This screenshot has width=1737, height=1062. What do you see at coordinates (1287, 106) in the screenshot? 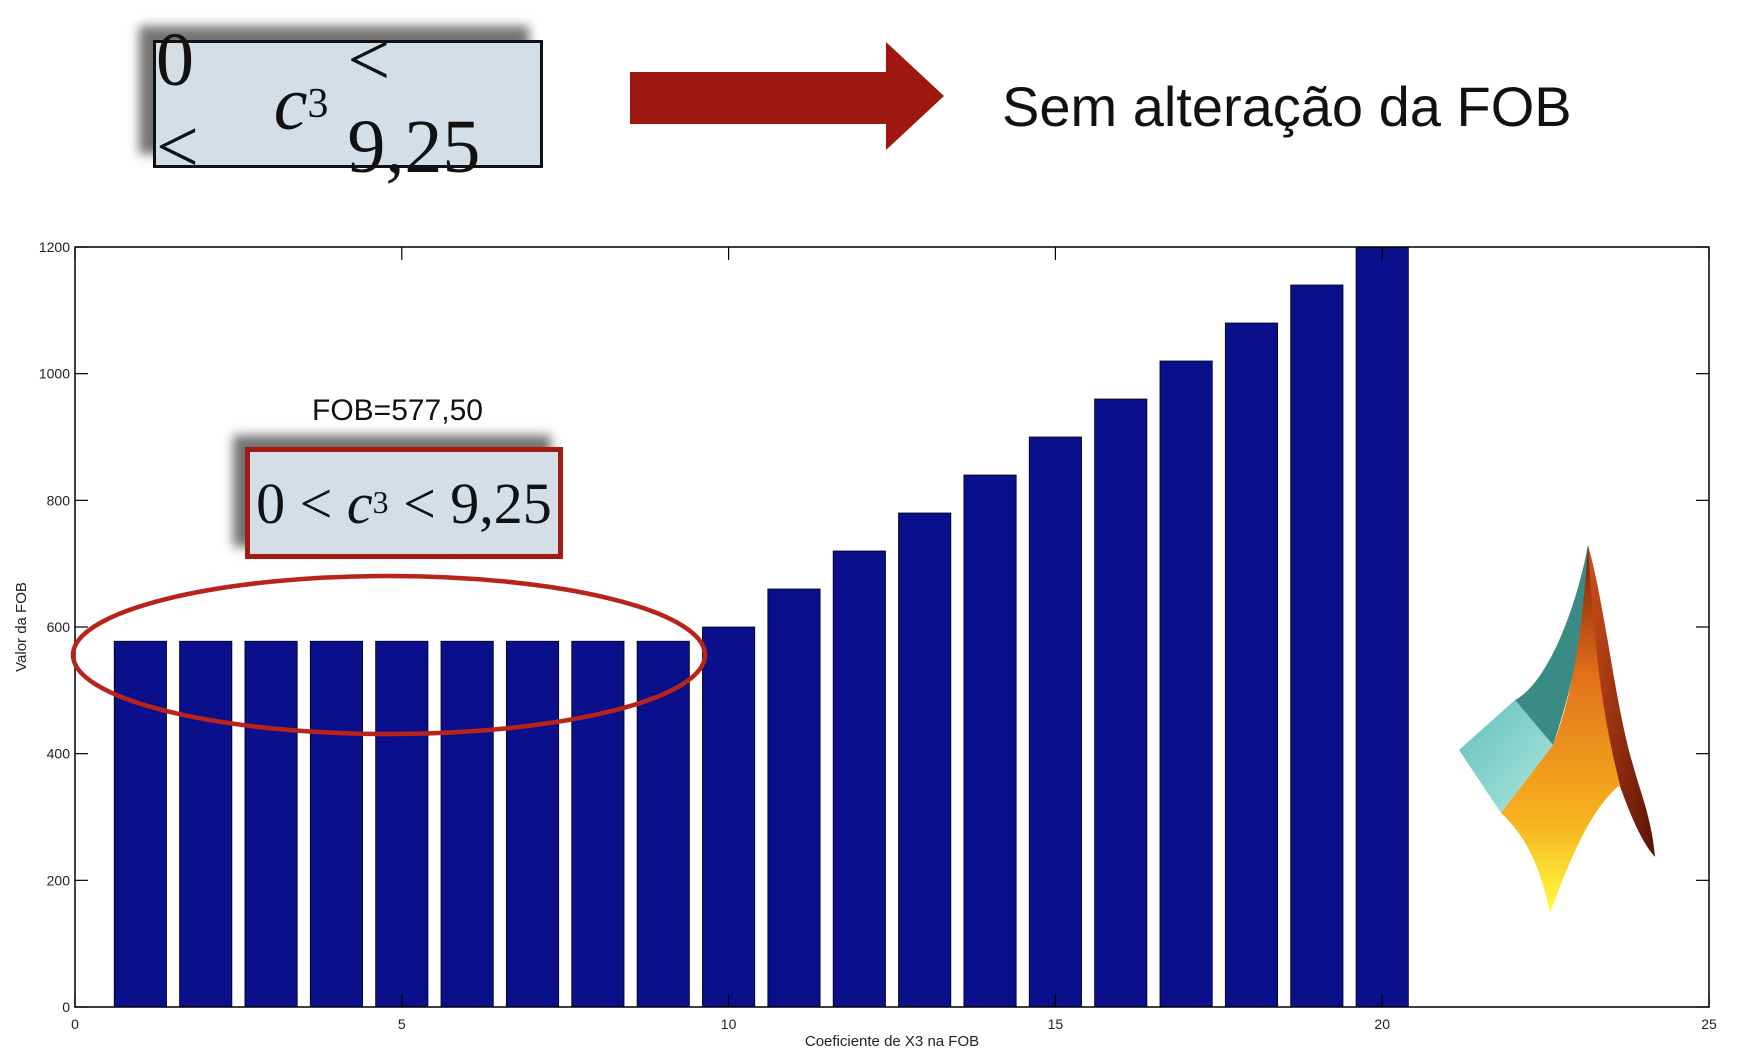
I see `result-label: Sem alteração da FOB` at bounding box center [1287, 106].